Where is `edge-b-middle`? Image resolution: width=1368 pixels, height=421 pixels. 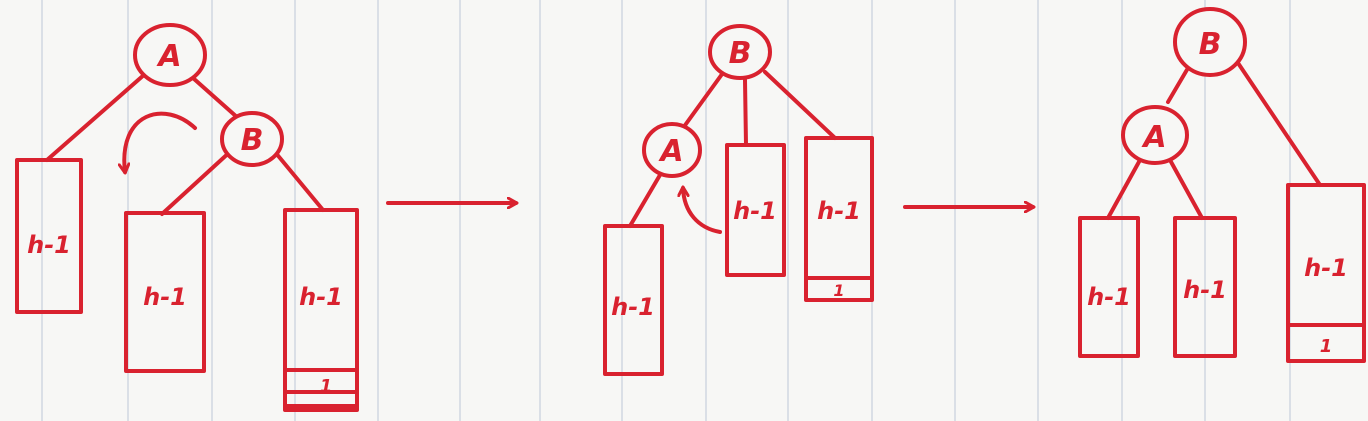
edge-b-middle is located at coordinates (745, 112).